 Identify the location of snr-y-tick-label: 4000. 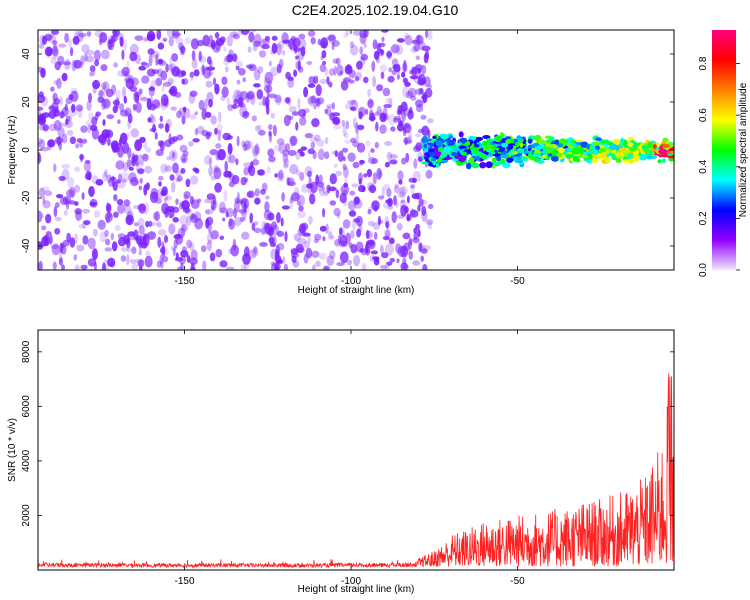
(26, 460).